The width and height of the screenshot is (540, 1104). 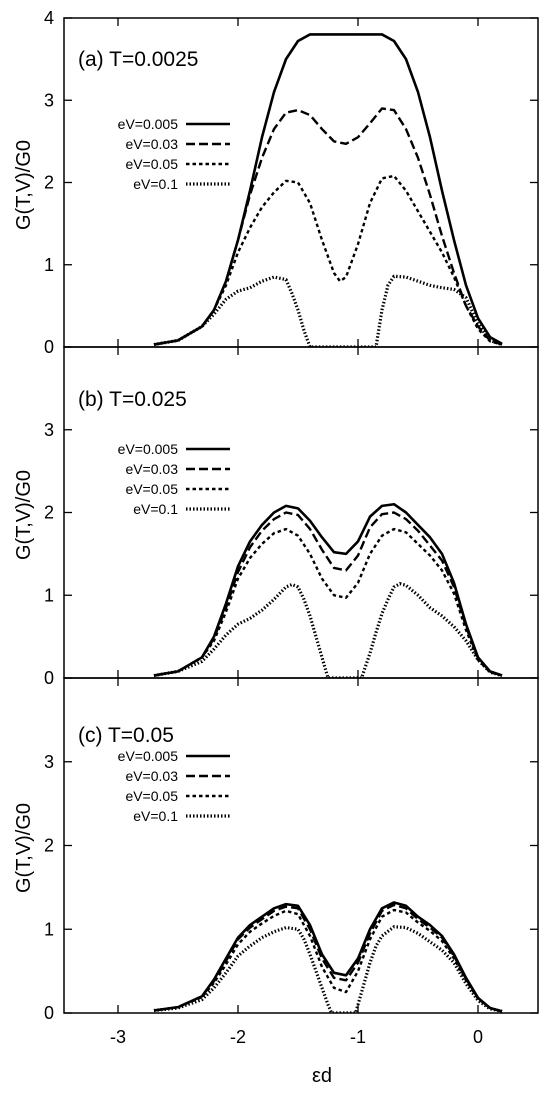 I want to click on panel-title: (b) T=0.025, so click(x=132, y=399).